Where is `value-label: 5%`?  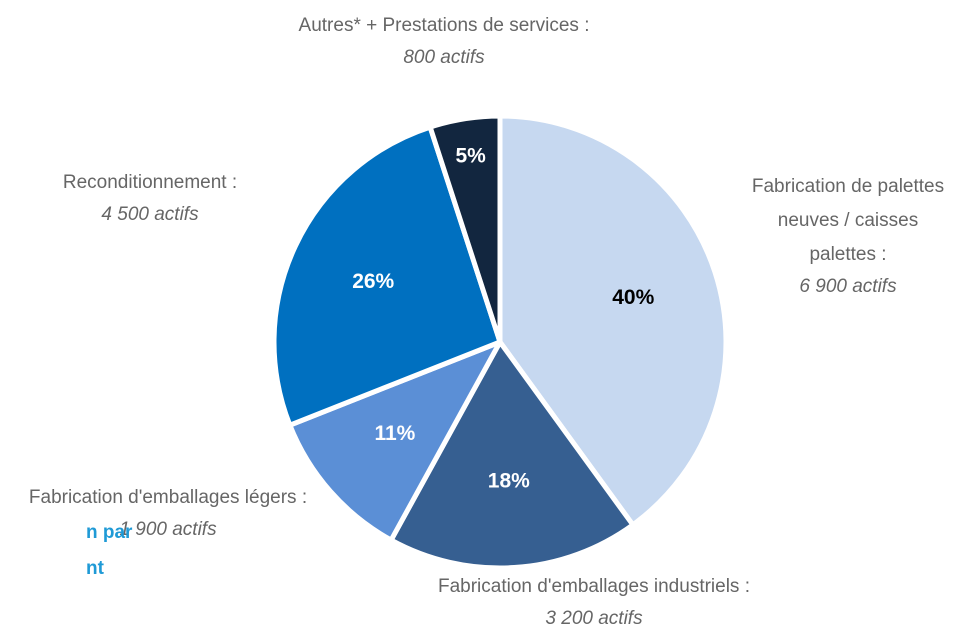 value-label: 5% is located at coordinates (470, 155).